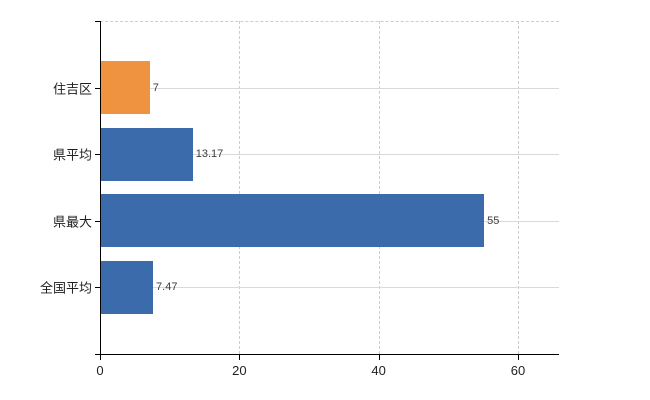  I want to click on plot-top-border, so click(329, 21).